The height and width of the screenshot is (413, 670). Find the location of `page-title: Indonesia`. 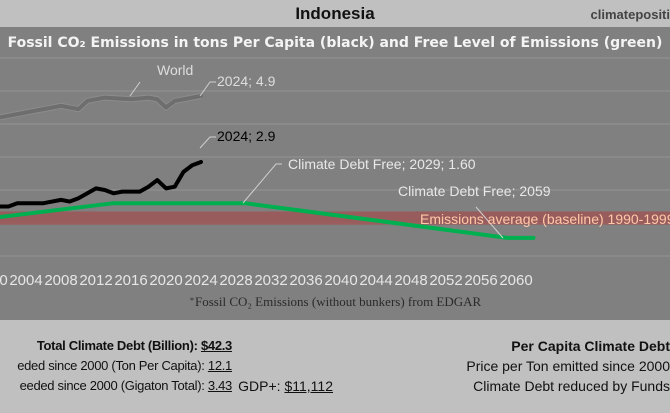

page-title: Indonesia is located at coordinates (335, 13).